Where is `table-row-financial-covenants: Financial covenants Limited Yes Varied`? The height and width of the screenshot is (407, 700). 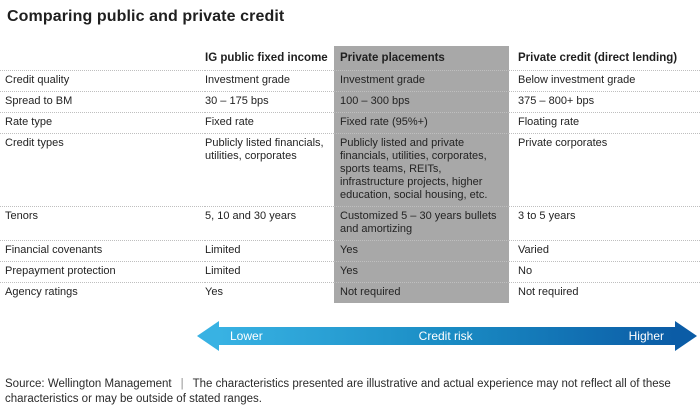 table-row-financial-covenants: Financial covenants Limited Yes Varied is located at coordinates (350, 250).